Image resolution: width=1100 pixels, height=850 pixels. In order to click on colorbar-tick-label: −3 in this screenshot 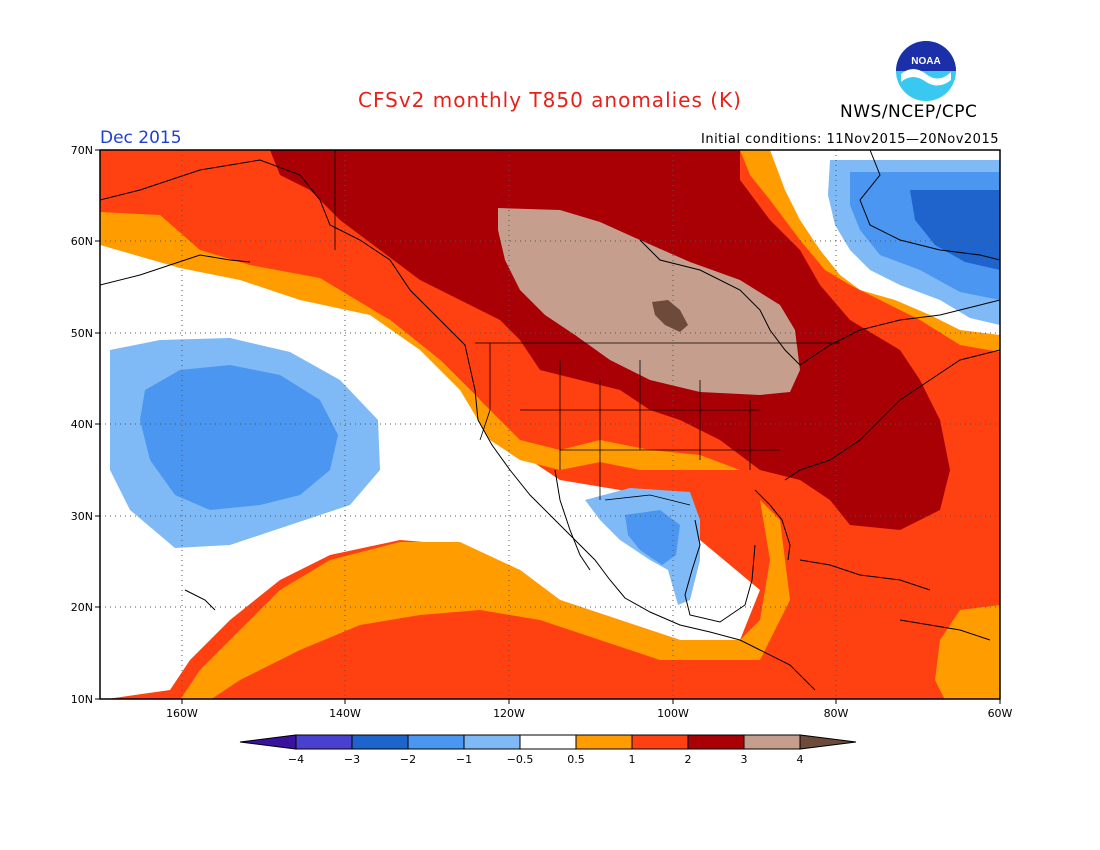, I will do `click(352, 759)`.